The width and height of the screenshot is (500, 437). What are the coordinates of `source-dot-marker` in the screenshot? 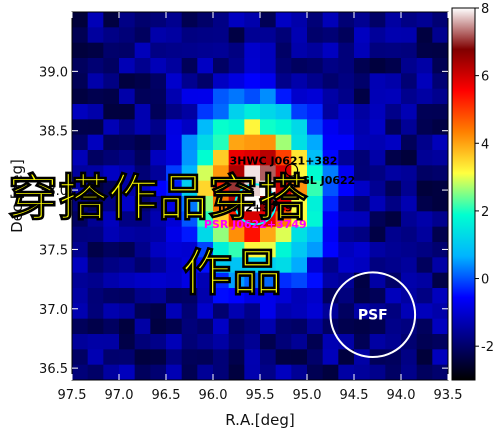 It's located at (275, 203).